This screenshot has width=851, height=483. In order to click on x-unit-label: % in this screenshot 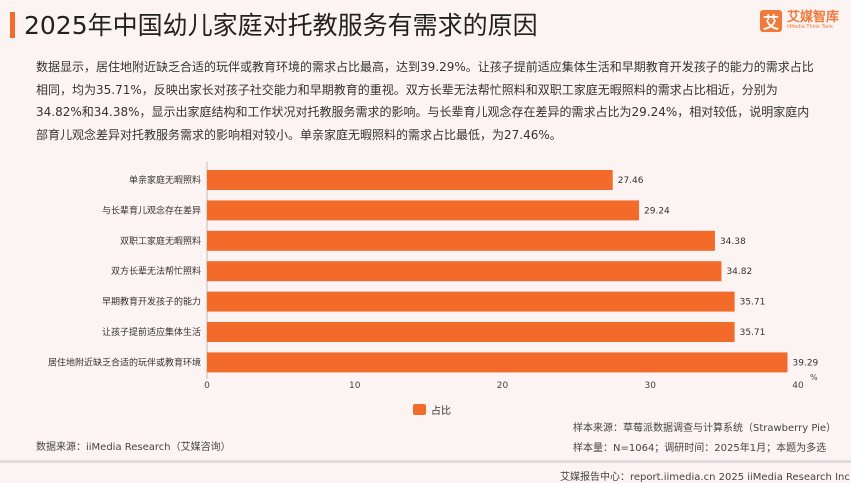, I will do `click(814, 377)`.